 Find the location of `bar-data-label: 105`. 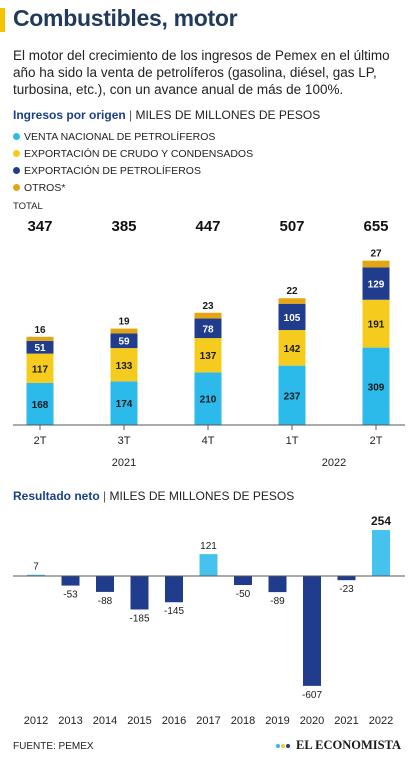

bar-data-label: 105 is located at coordinates (292, 318).